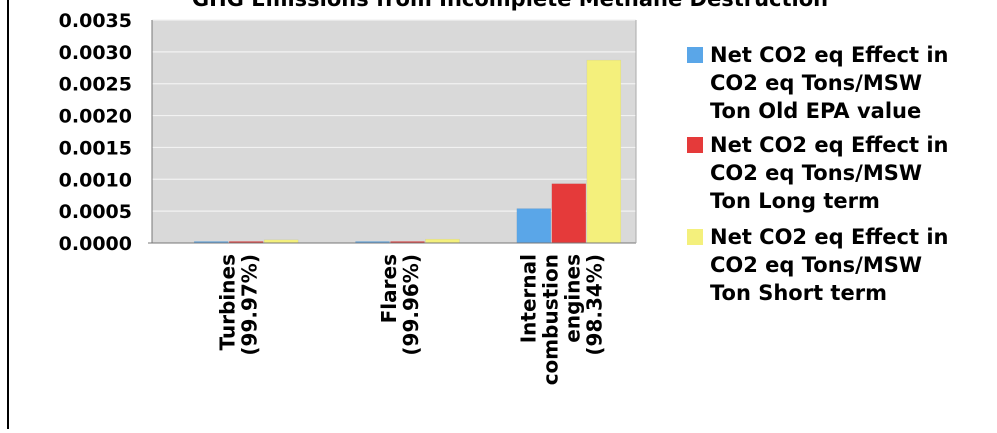 The image size is (997, 433). I want to click on y-tick-label: 0.0010, so click(95, 180).